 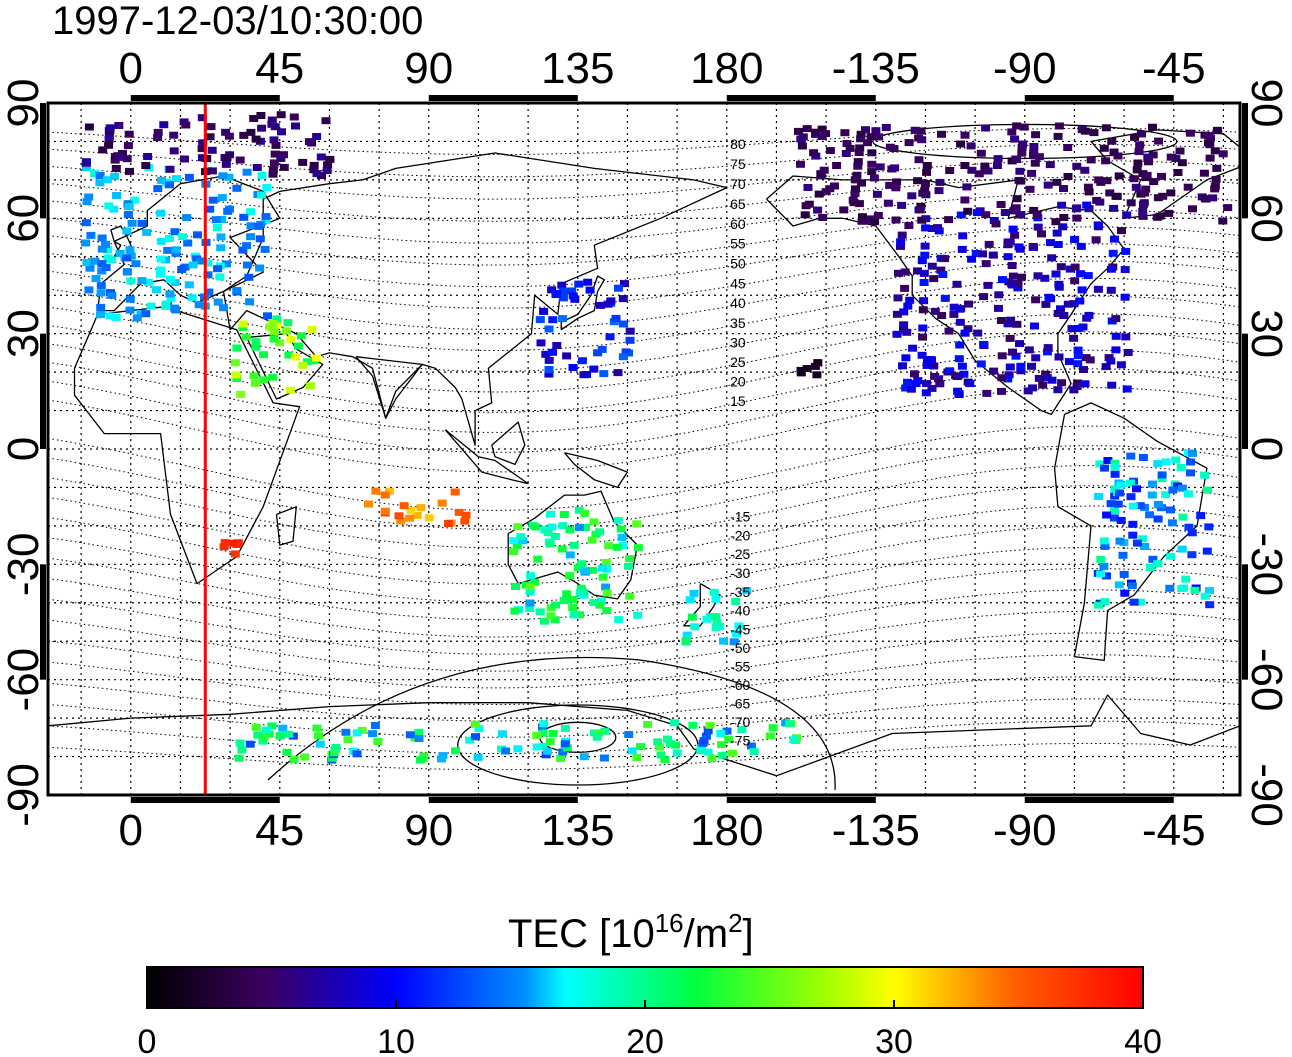 What do you see at coordinates (740, 592) in the screenshot?
I see `contour-label: -35` at bounding box center [740, 592].